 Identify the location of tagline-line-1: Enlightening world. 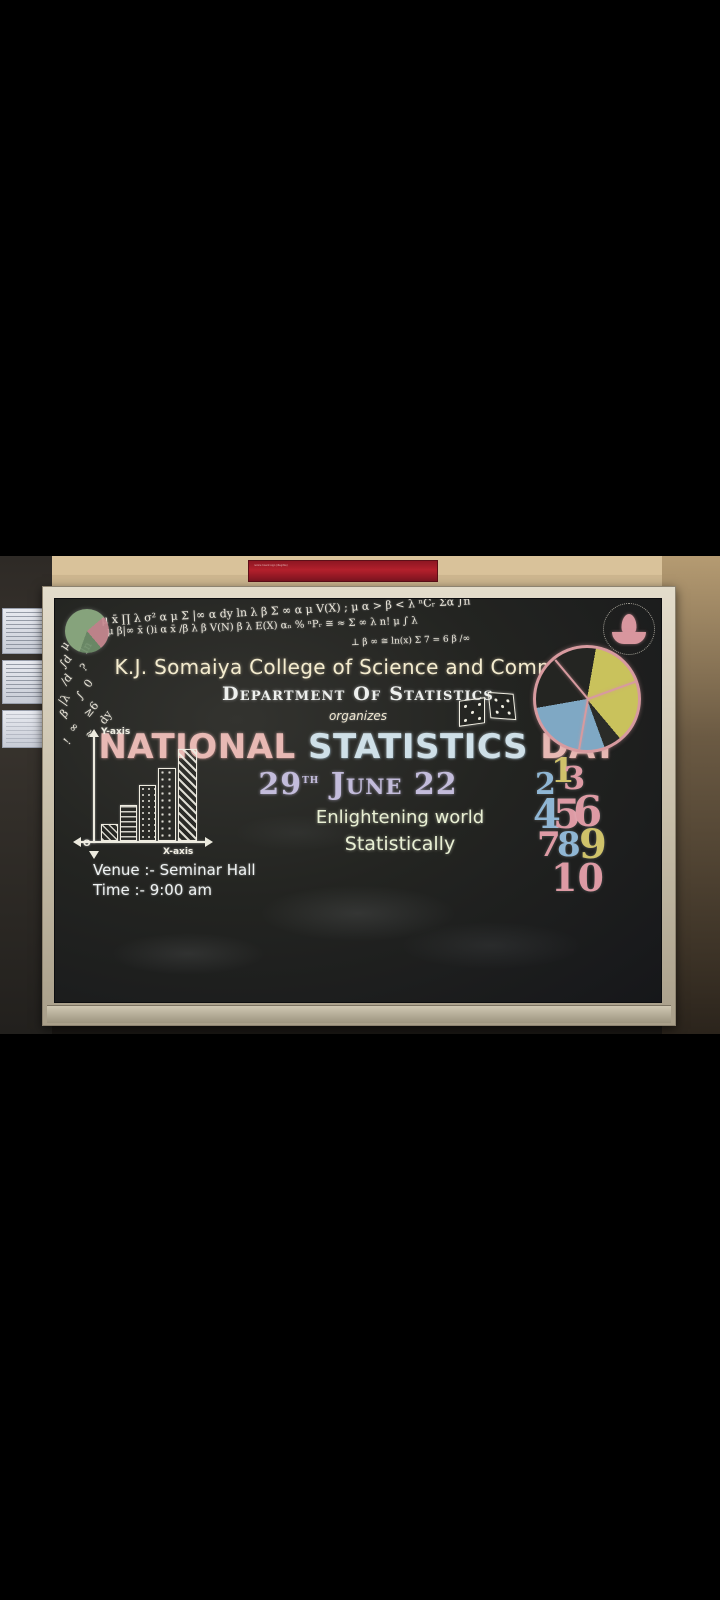
(400, 817).